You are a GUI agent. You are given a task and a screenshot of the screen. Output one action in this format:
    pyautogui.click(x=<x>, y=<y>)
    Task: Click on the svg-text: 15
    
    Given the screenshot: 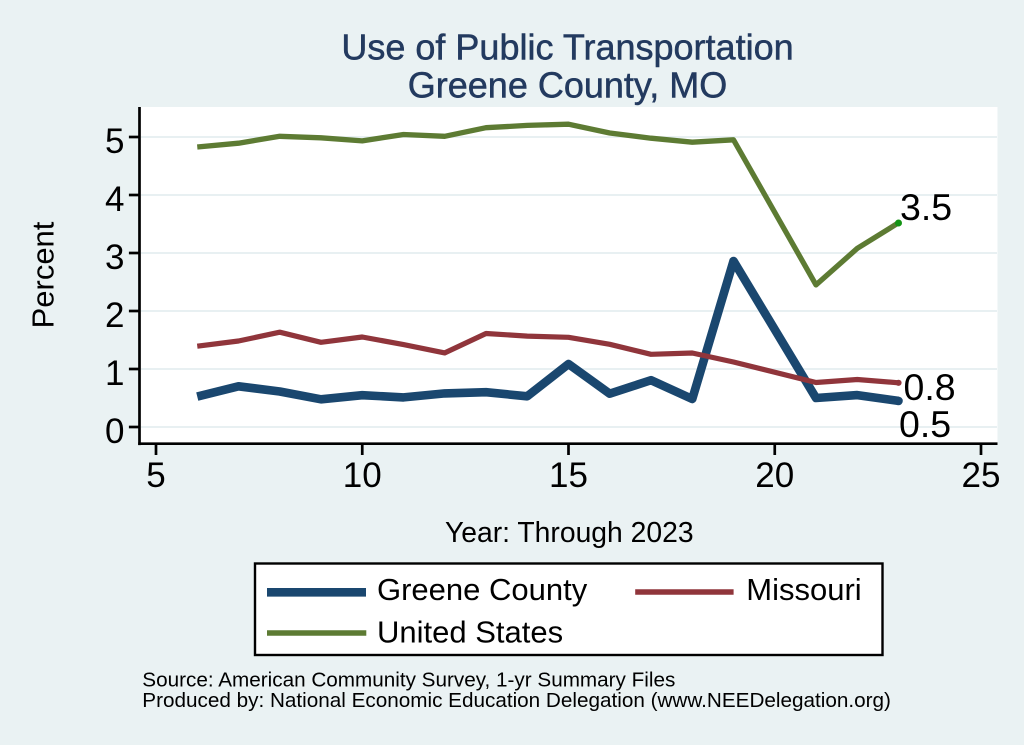 What is the action you would take?
    pyautogui.click(x=568, y=475)
    